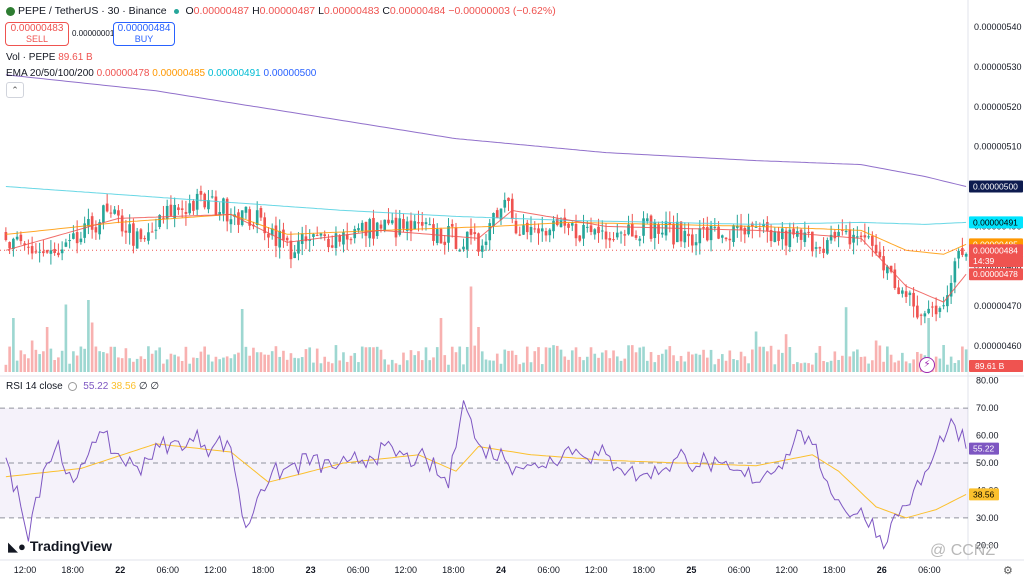 The width and height of the screenshot is (1024, 580). What do you see at coordinates (92, 11) in the screenshot?
I see `symbol-title: PEPE / TetherUS · 30 · Binance` at bounding box center [92, 11].